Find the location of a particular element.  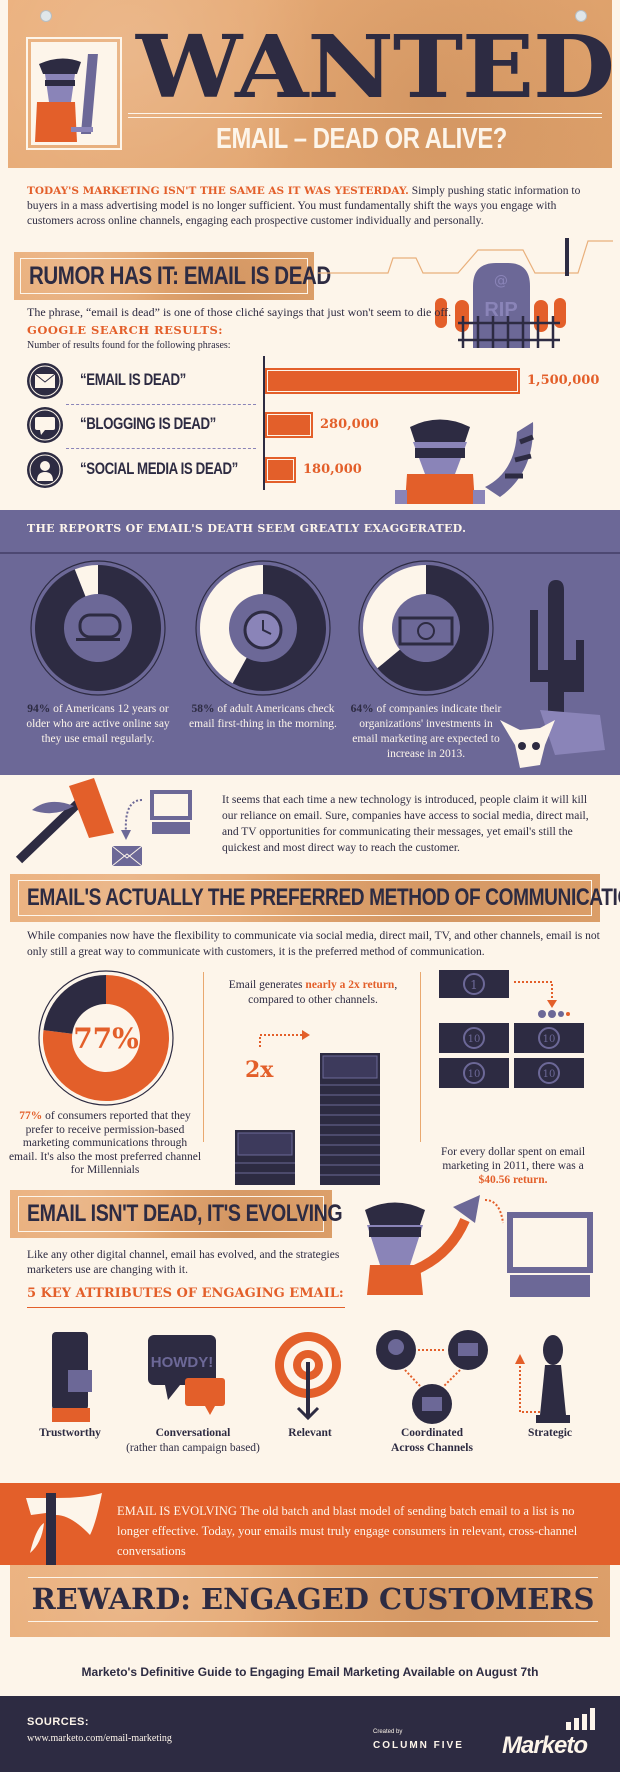

attribute-label: Coordinated is located at coordinates (432, 1433).